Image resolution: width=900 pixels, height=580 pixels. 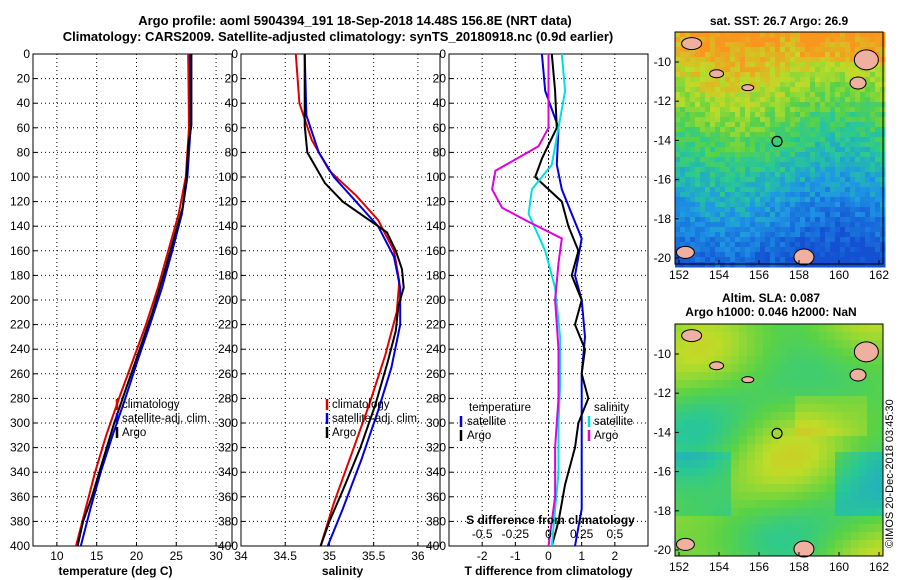 I want to click on legend-title-temperature: temperature, so click(x=500, y=408).